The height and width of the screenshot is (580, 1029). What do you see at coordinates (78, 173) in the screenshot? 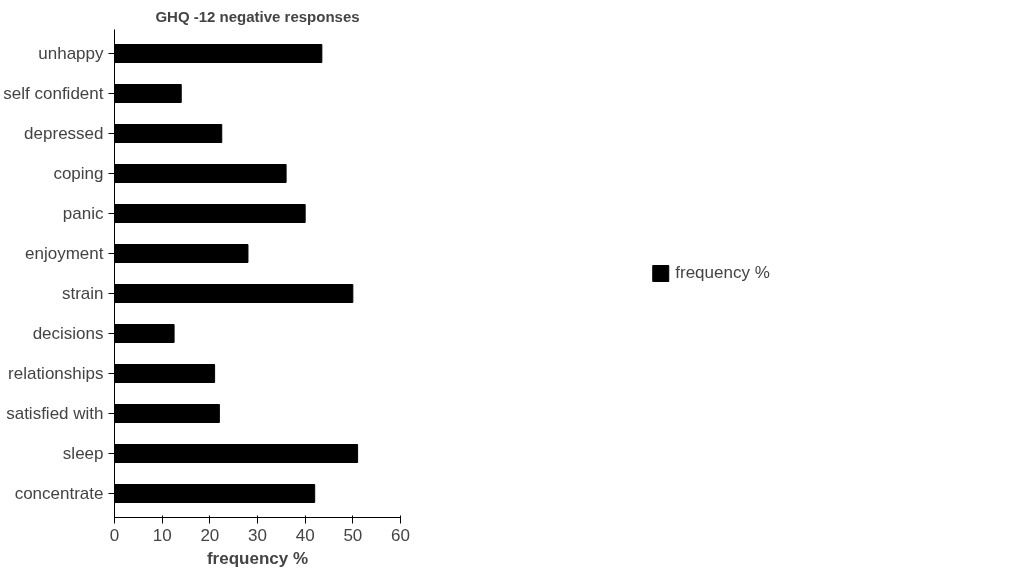
I see `y-tick-label: coping` at bounding box center [78, 173].